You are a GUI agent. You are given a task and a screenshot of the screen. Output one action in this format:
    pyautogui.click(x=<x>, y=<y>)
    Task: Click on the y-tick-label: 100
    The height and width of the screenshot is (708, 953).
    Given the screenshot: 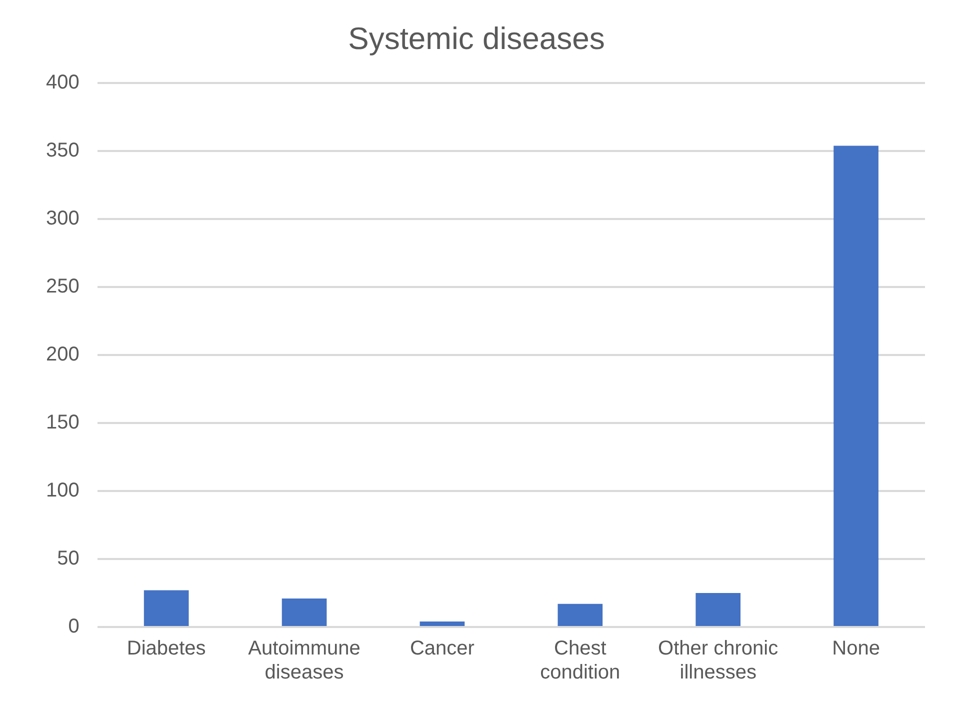 What is the action you would take?
    pyautogui.click(x=63, y=491)
    